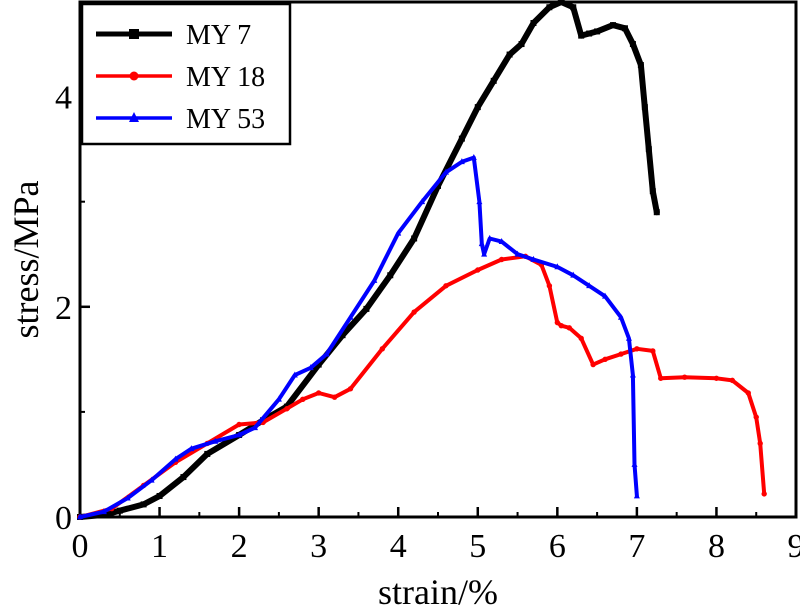 The height and width of the screenshot is (609, 800). I want to click on legend-label-my-7: MY 7, so click(218, 35).